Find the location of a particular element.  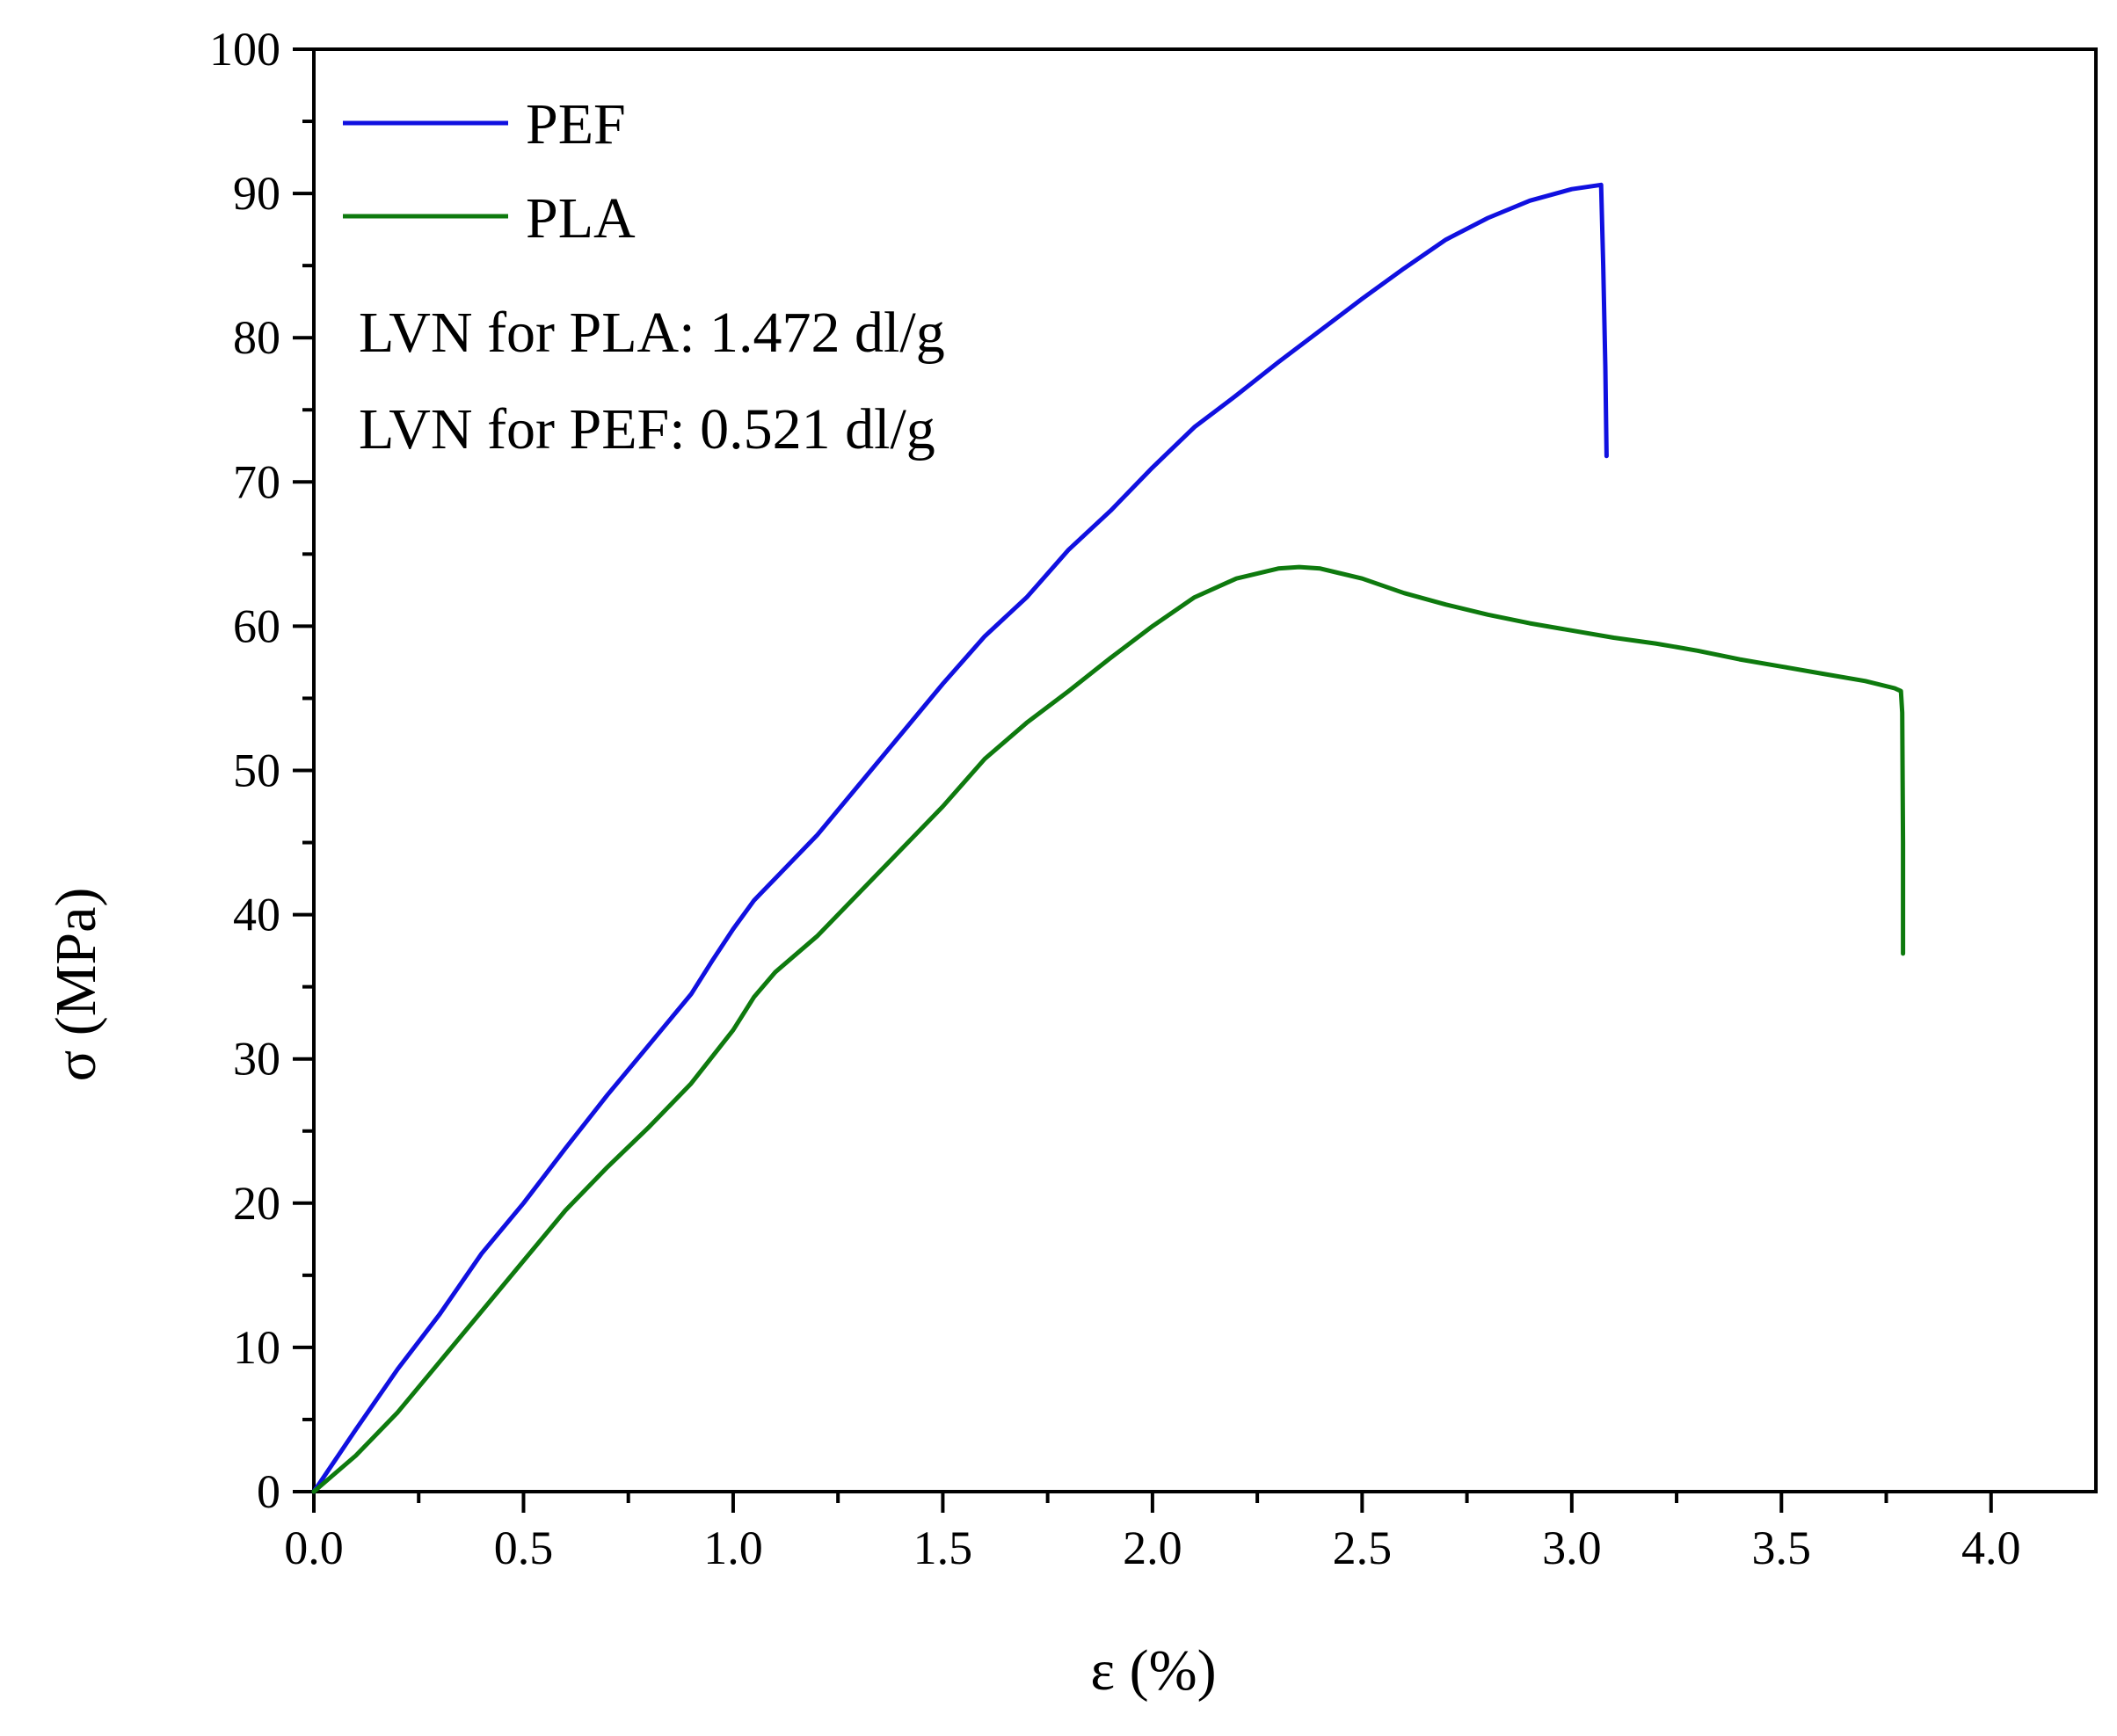

x-axis-title: ε (%) is located at coordinates (1153, 1671).